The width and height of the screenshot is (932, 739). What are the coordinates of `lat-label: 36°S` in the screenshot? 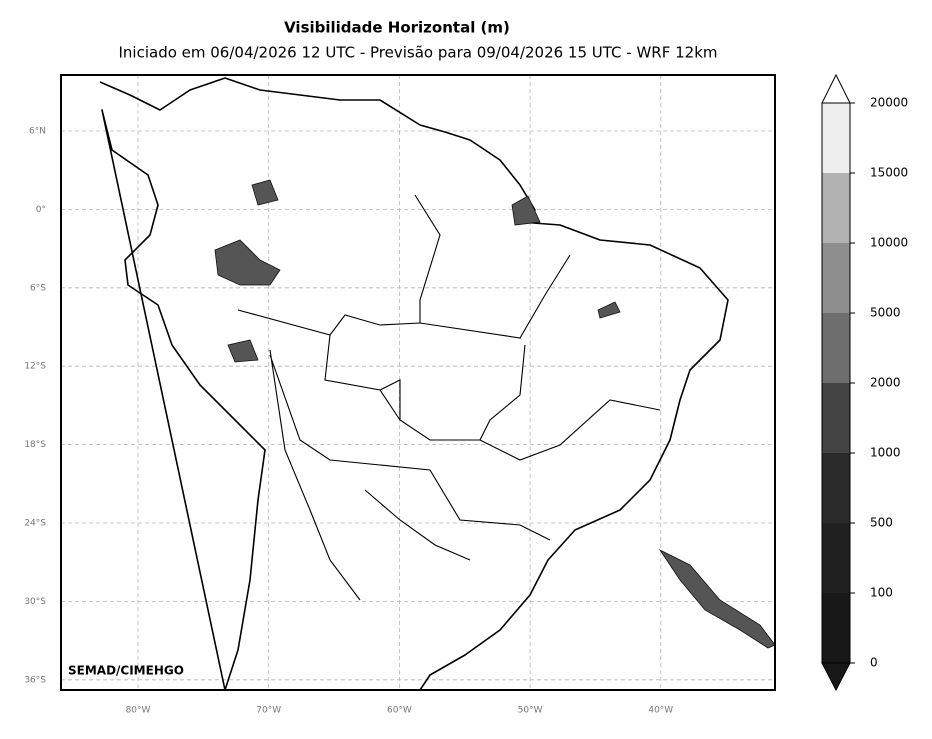 It's located at (35, 680).